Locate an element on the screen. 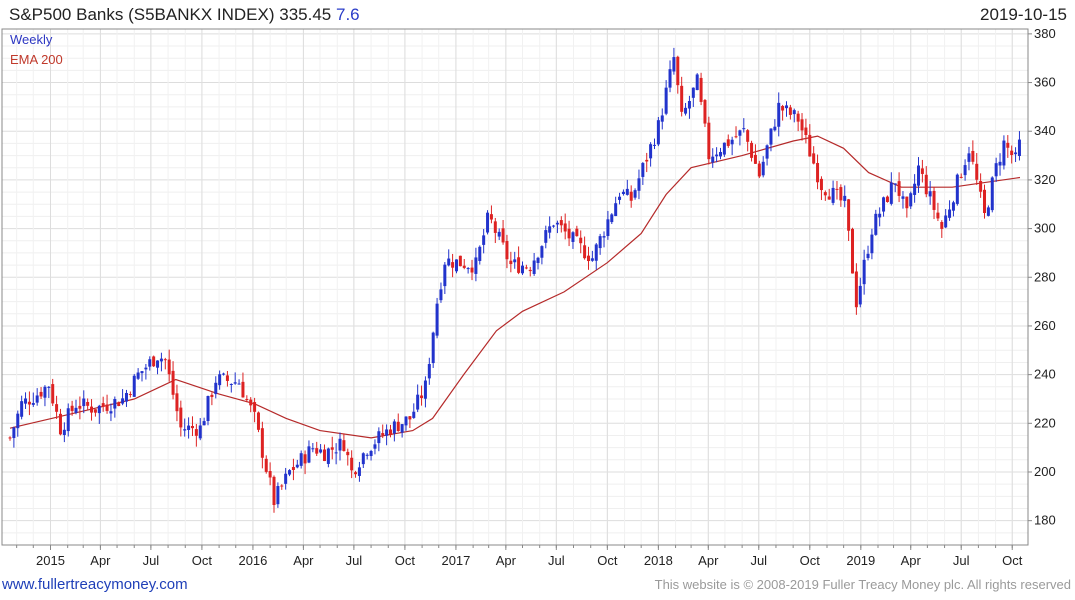  index-name: S&P500 Banks is located at coordinates (66, 14).